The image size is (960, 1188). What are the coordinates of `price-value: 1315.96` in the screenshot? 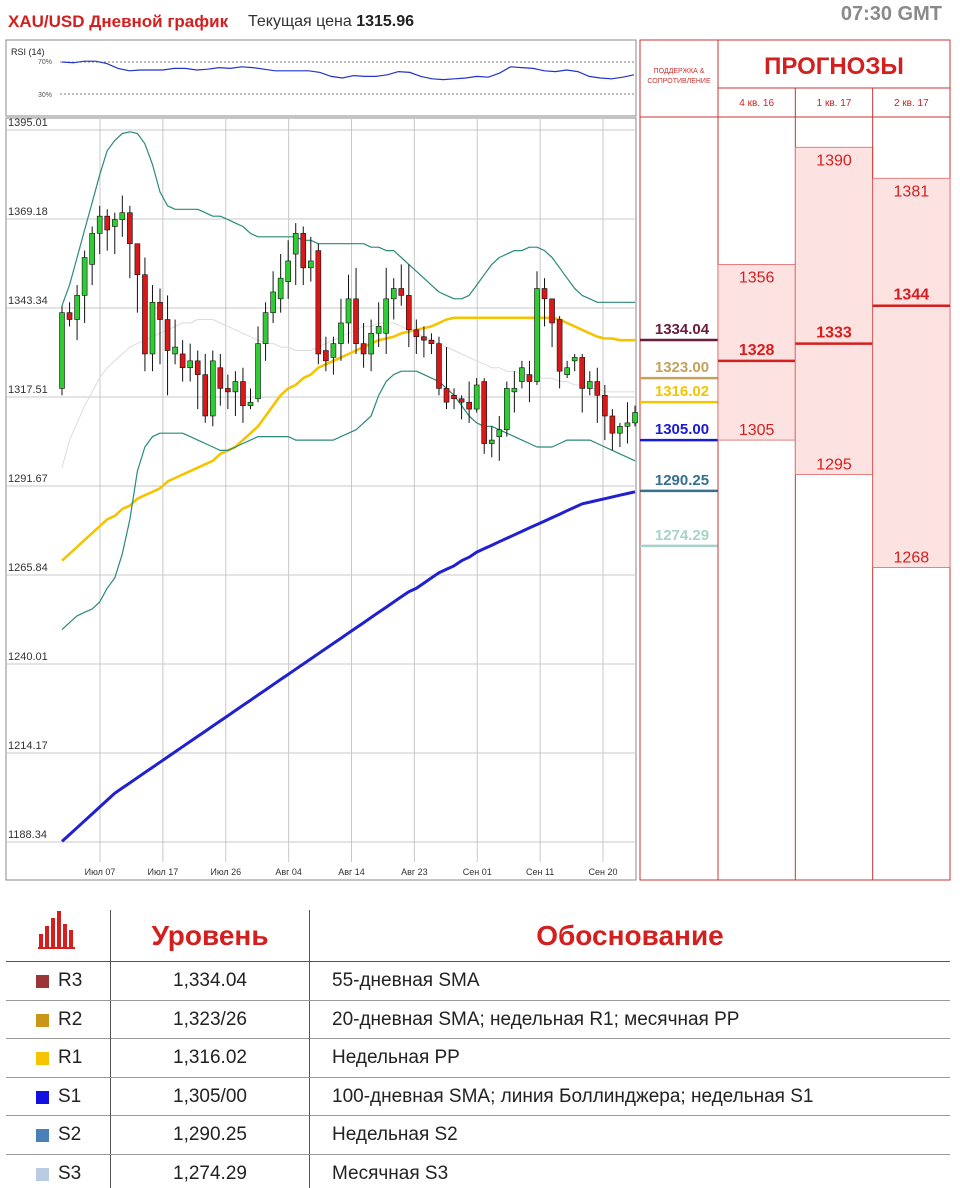 It's located at (385, 21).